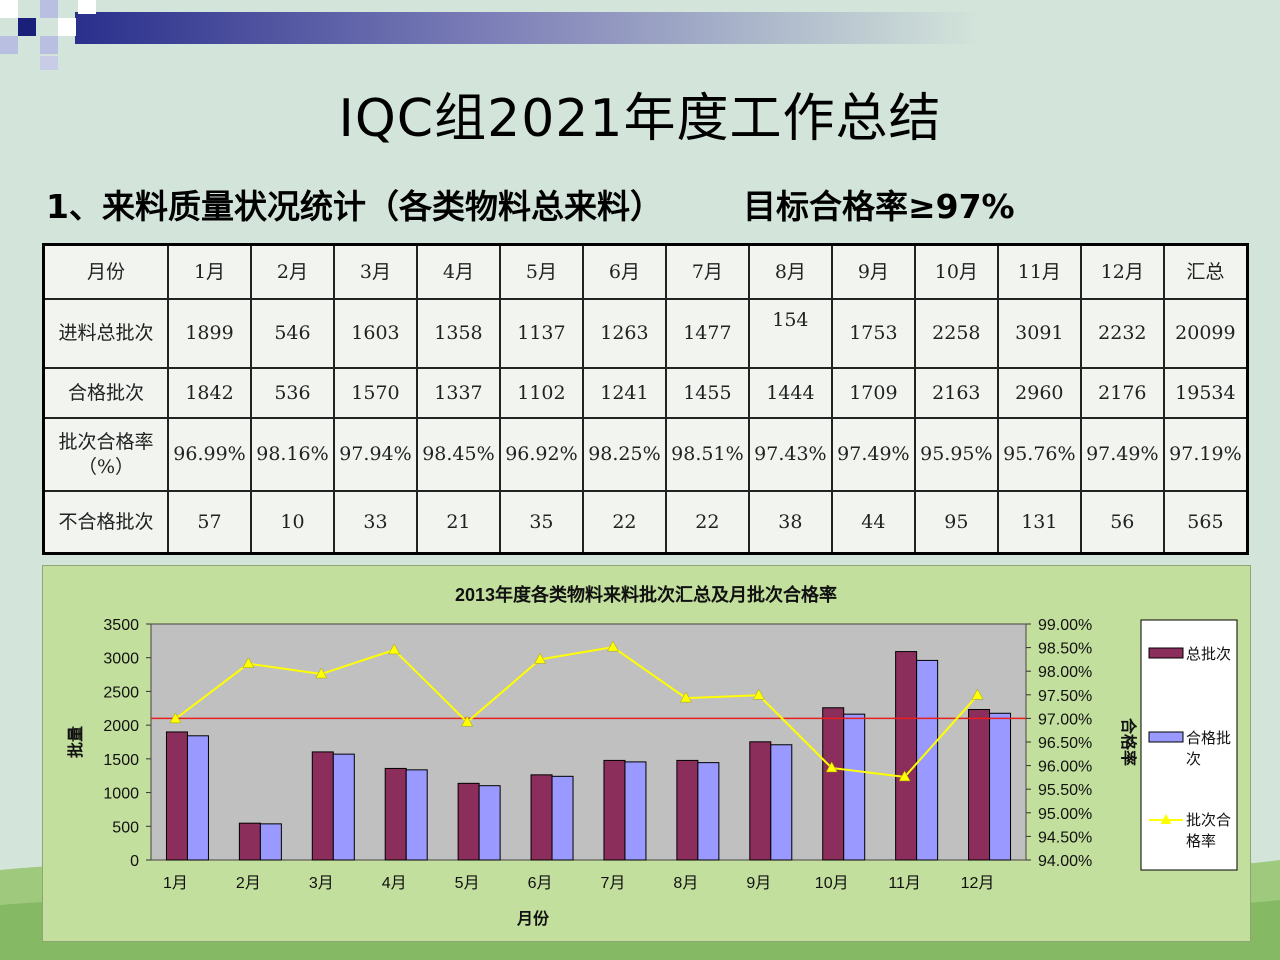 This screenshot has height=960, width=1280. What do you see at coordinates (105, 333) in the screenshot?
I see `row-label: 进料总批次` at bounding box center [105, 333].